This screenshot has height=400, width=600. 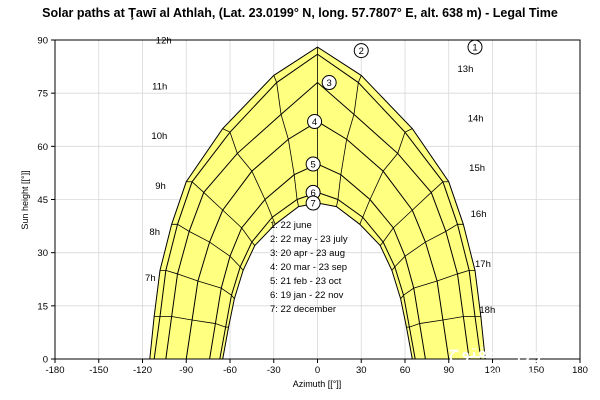 I want to click on x-tick-label: -180, so click(x=54, y=370).